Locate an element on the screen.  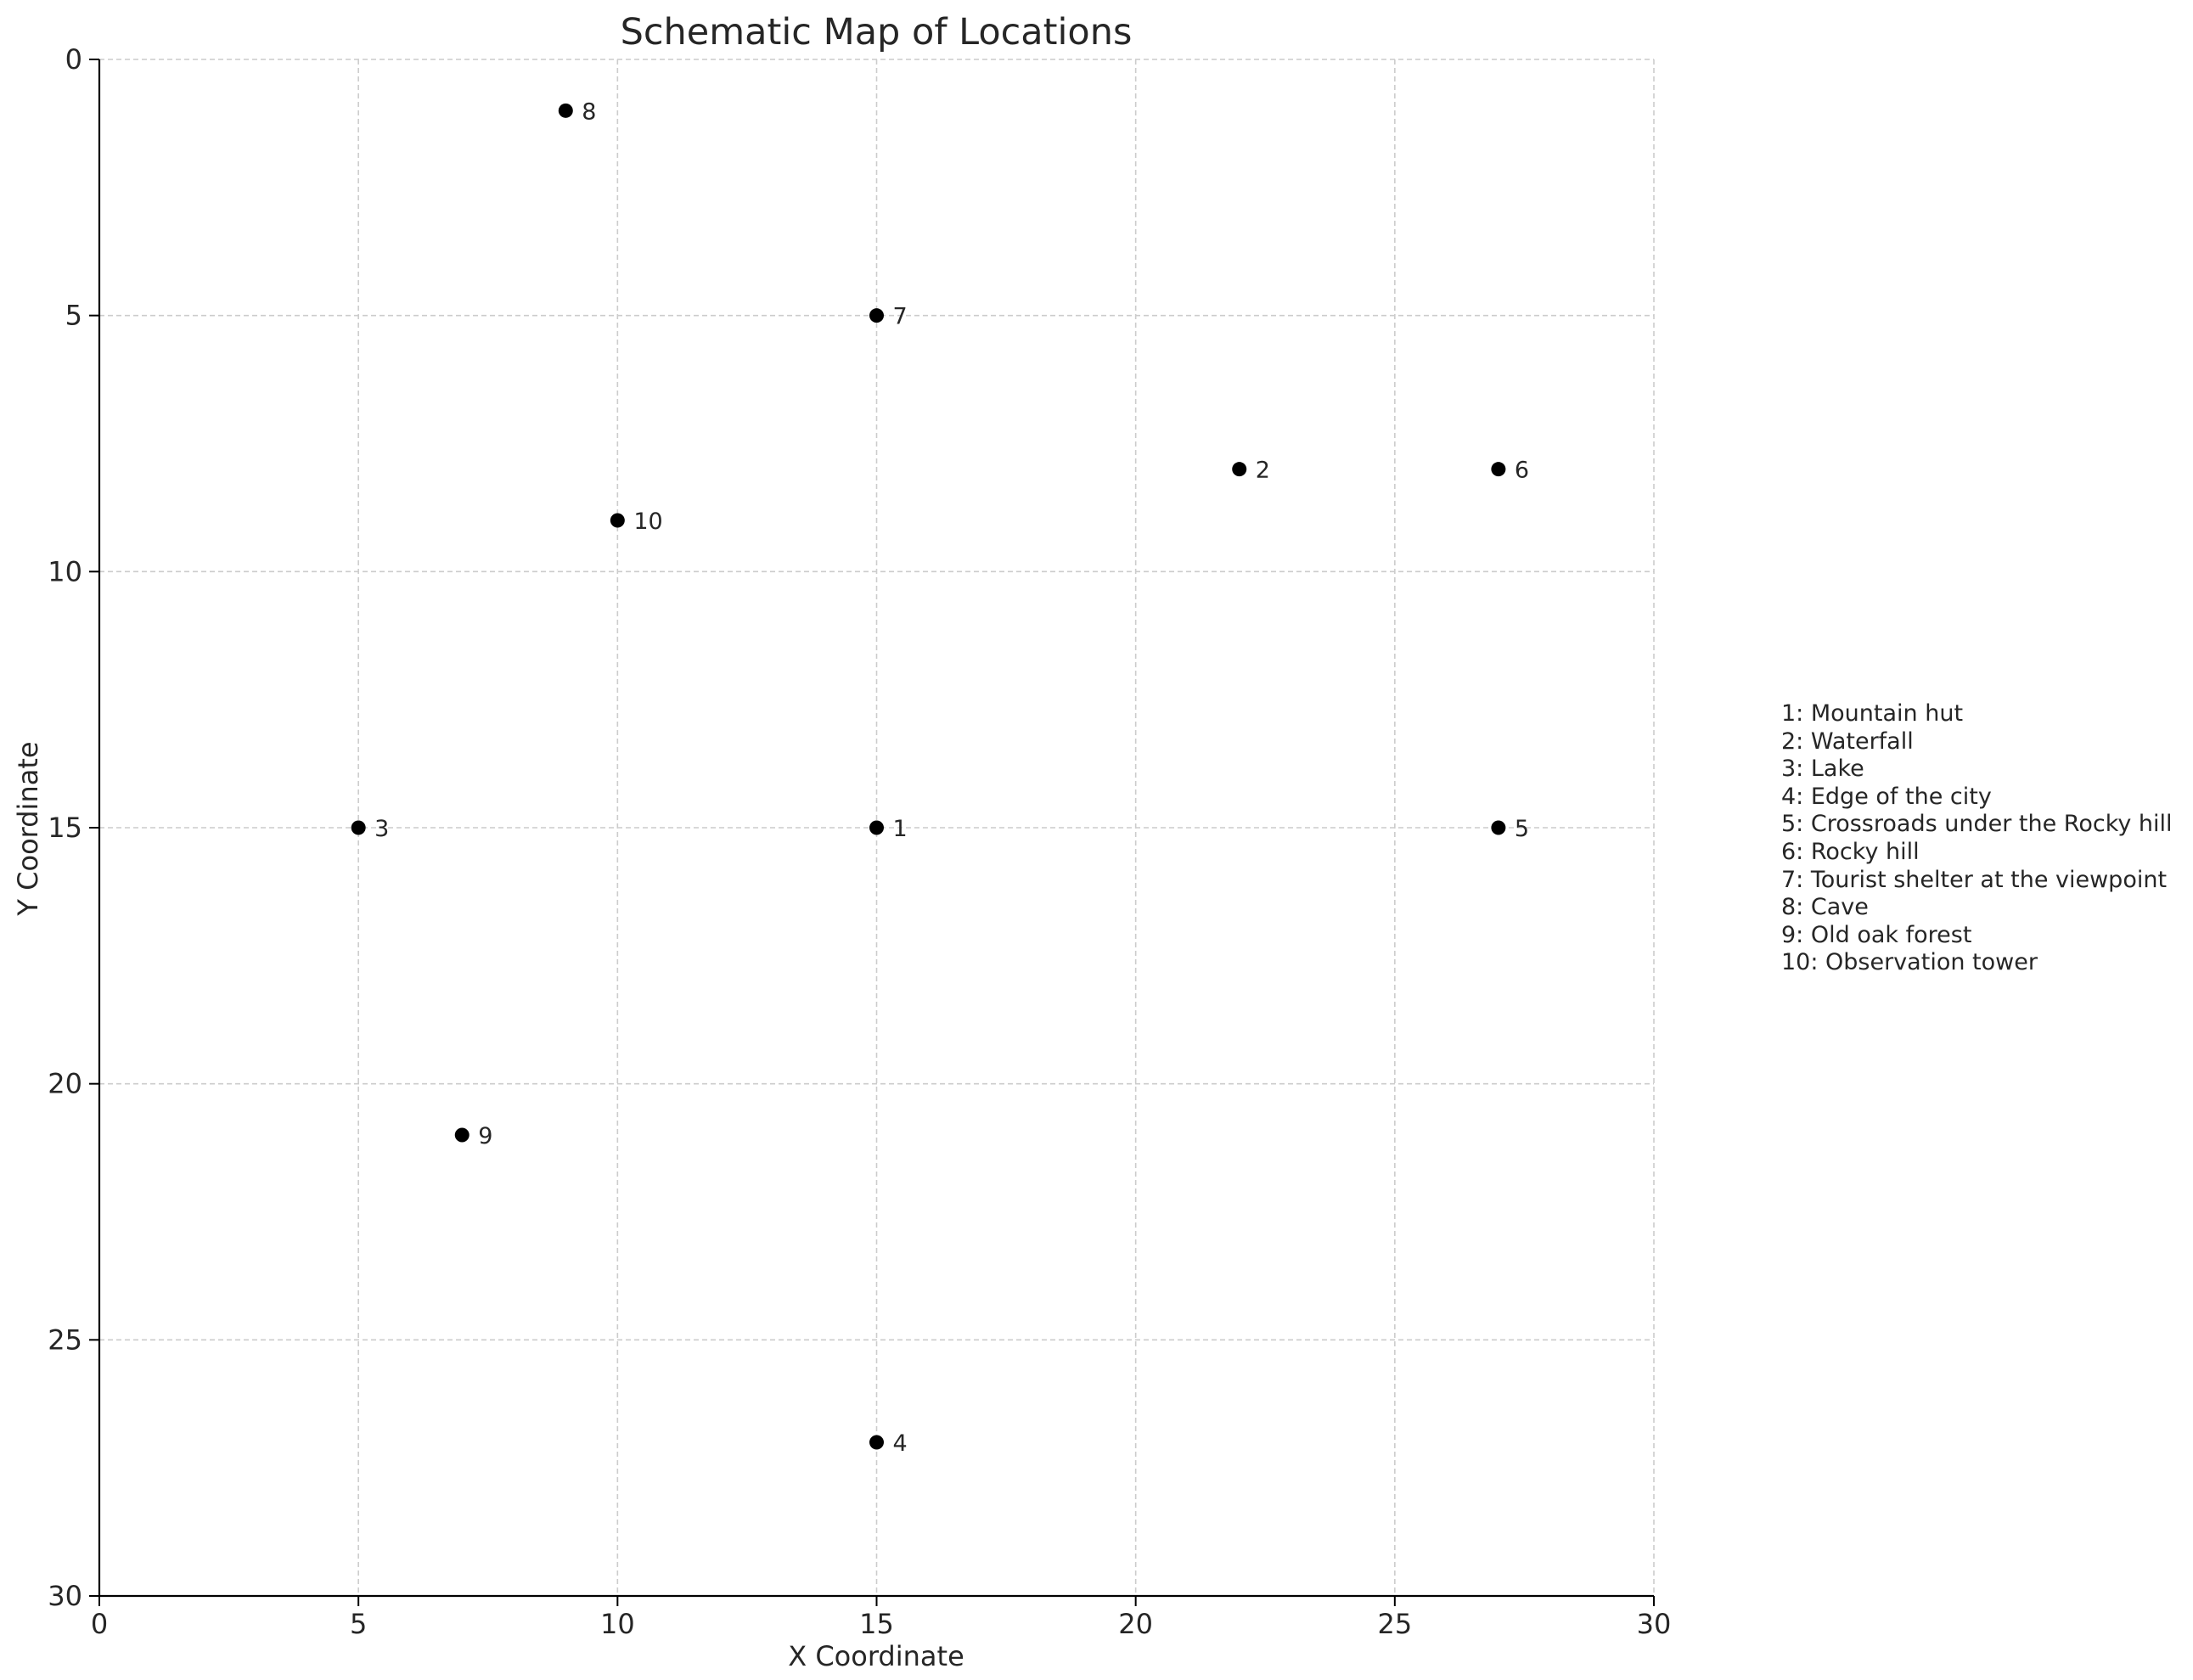
location-label: 2 is located at coordinates (1263, 471).